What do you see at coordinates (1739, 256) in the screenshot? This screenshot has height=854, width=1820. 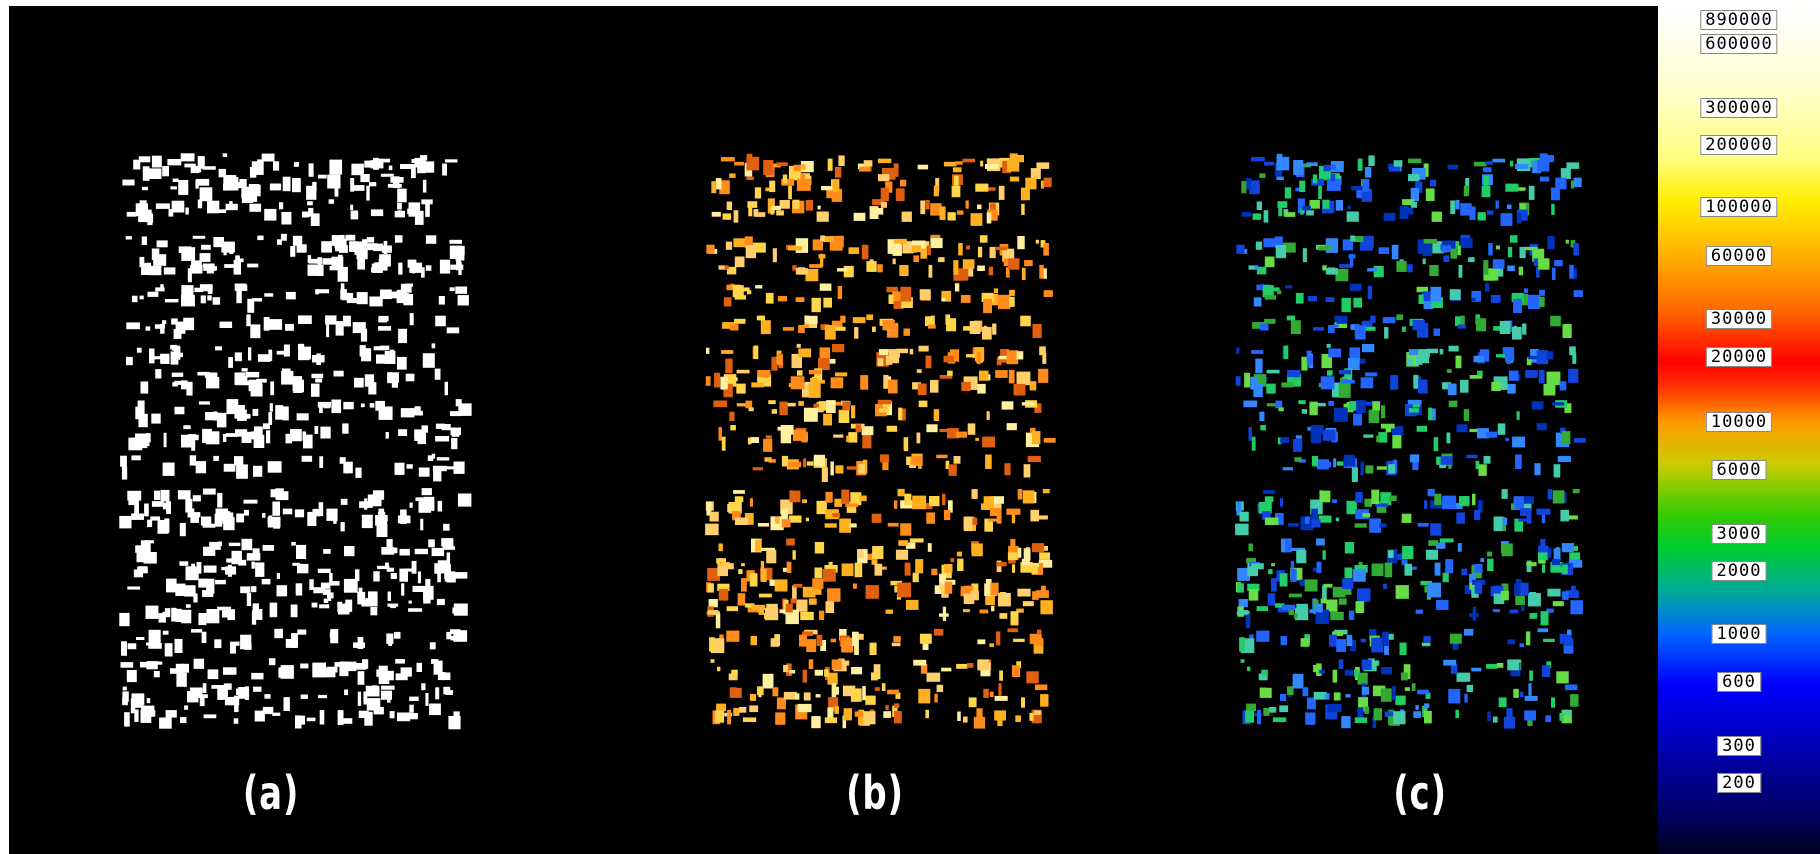 I see `colorbar-tick: 60000` at bounding box center [1739, 256].